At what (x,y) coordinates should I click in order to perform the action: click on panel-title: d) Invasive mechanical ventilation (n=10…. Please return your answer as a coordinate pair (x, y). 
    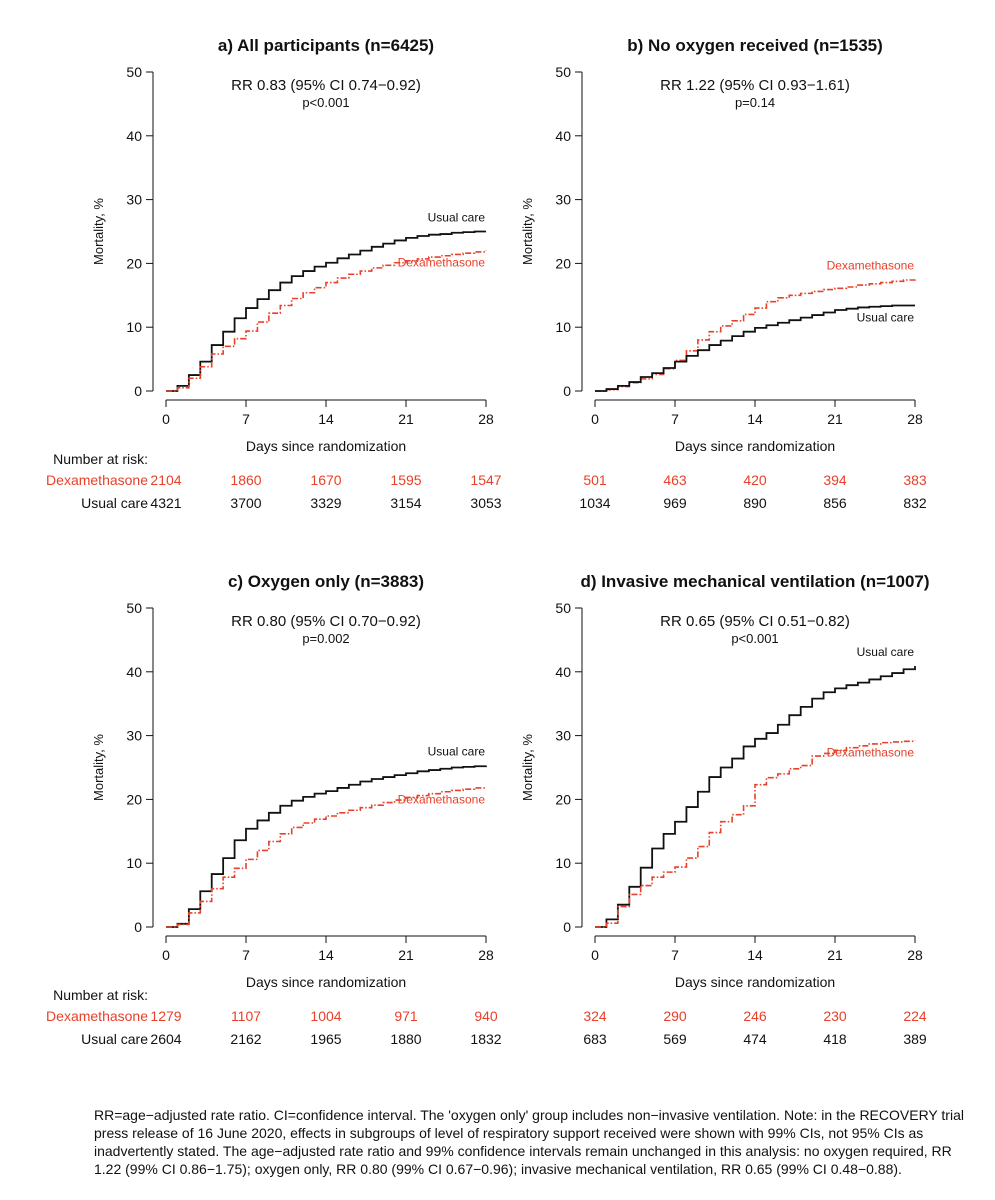
    Looking at the image, I should click on (754, 581).